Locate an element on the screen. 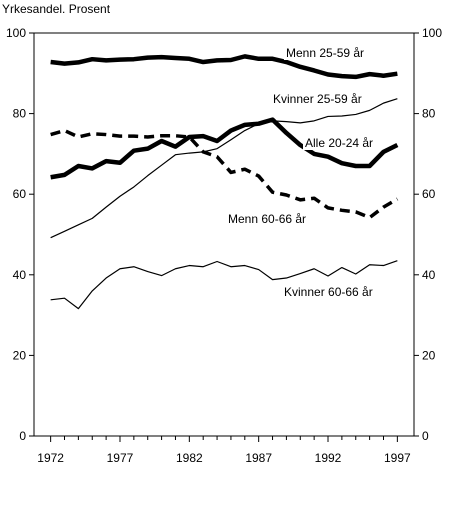  series-label-alle-20-24-ar: Alle 20-24 år is located at coordinates (339, 143).